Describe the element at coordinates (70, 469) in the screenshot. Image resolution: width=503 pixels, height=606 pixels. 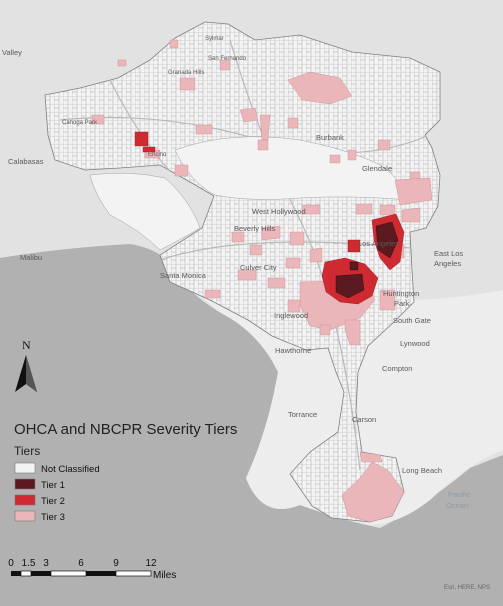
I see `legend-label-0: Not Classified` at that location.